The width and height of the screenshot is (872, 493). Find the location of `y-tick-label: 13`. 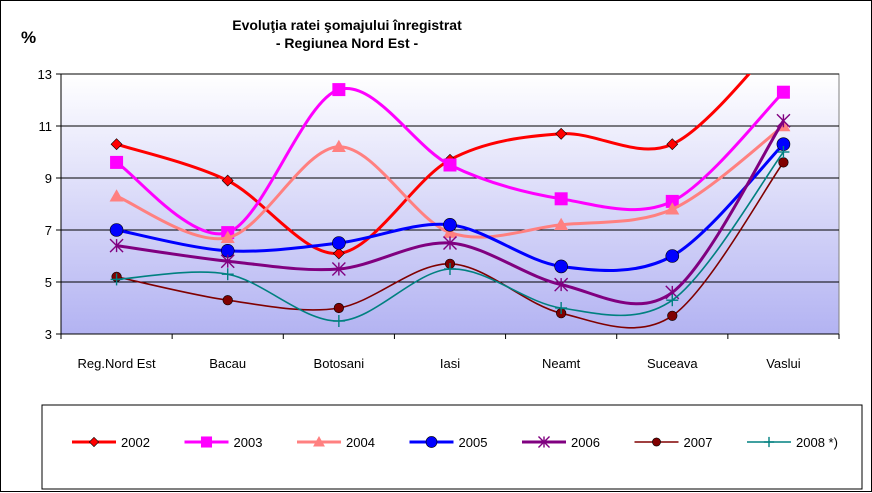

y-tick-label: 13 is located at coordinates (45, 74).